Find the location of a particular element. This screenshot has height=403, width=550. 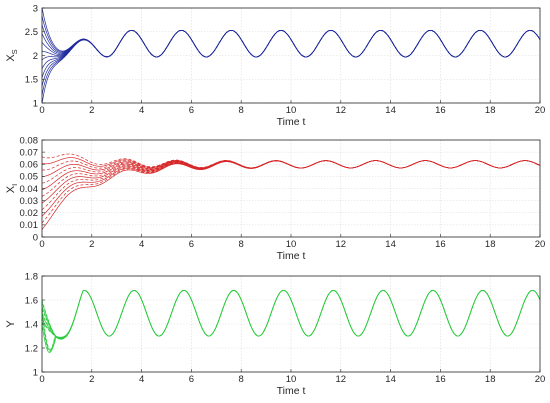

y-tick-label: 0.01 is located at coordinates (29, 225).